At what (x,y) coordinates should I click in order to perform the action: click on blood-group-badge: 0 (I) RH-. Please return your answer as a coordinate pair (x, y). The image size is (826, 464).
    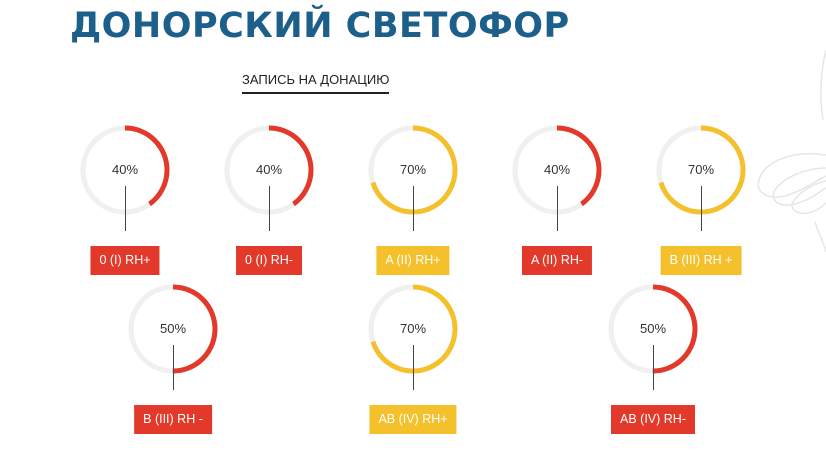
    Looking at the image, I should click on (269, 260).